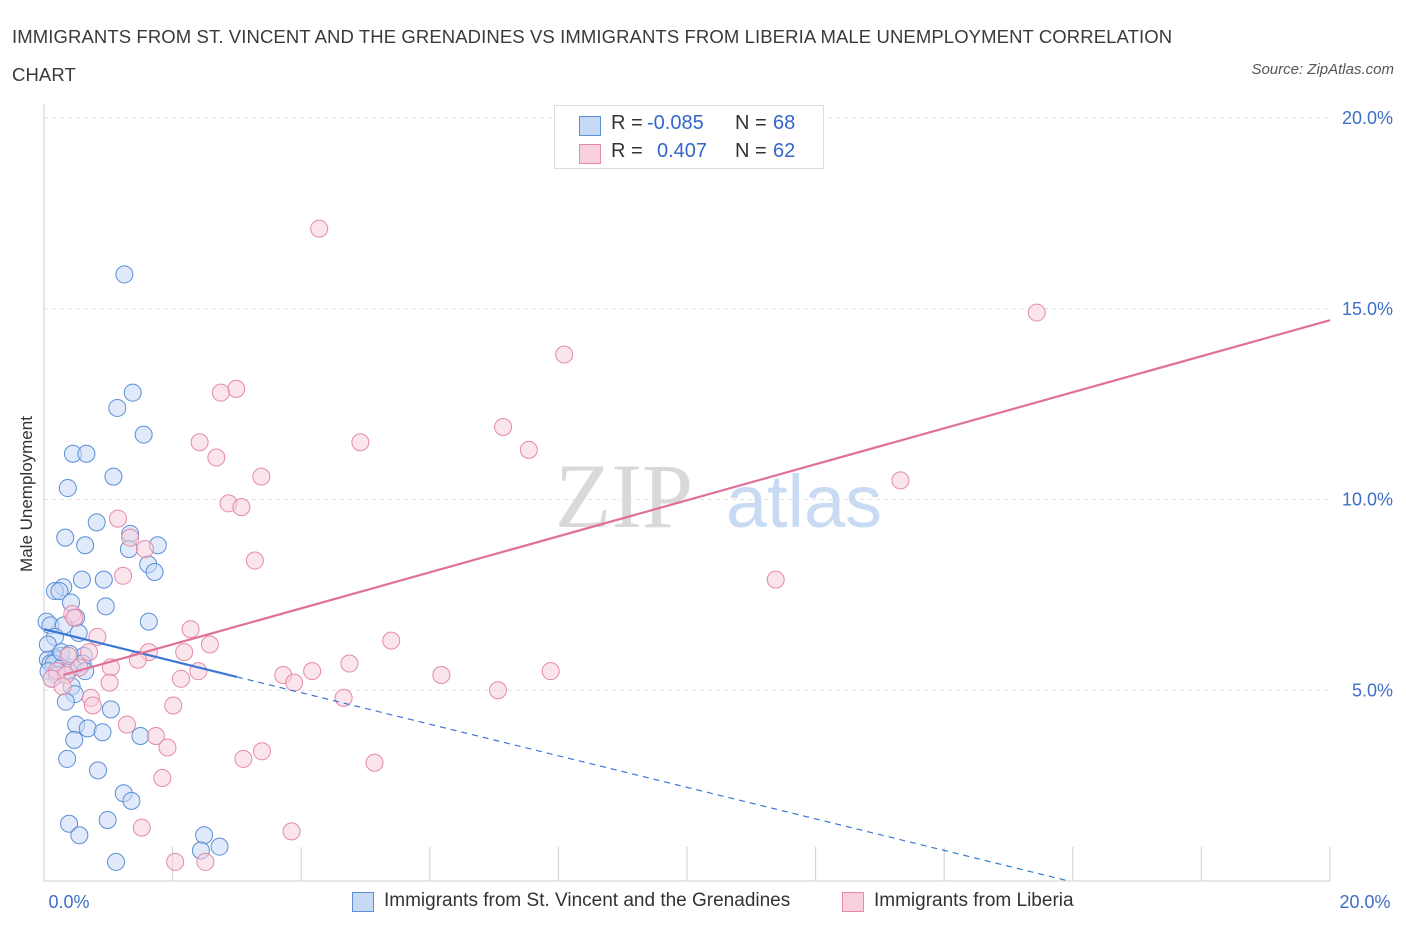 This screenshot has height=930, width=1406. I want to click on legend-r-label: R =, so click(627, 123).